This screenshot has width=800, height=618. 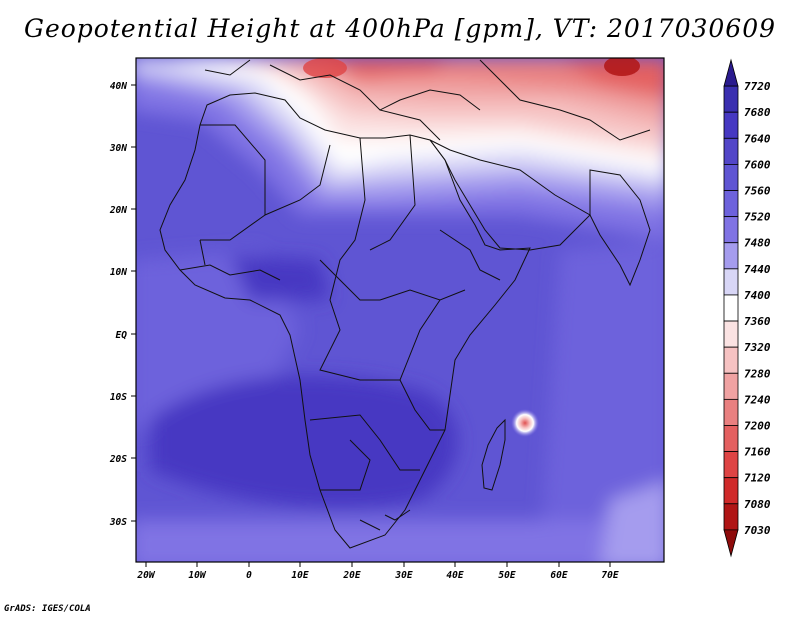 What do you see at coordinates (757, 138) in the screenshot?
I see `colorbar-level-label: 7640` at bounding box center [757, 138].